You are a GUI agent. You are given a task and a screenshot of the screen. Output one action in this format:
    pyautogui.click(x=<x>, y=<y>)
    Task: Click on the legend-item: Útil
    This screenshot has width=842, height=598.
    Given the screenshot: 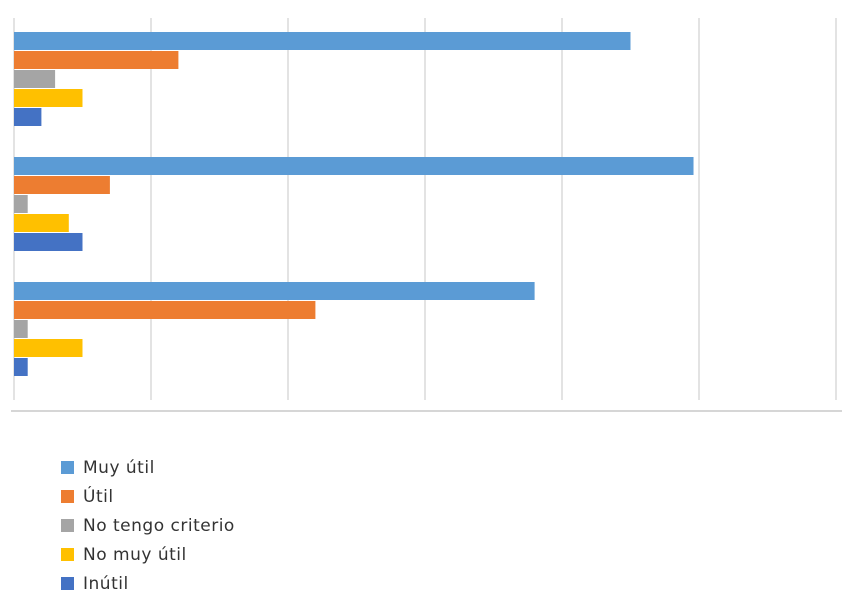 What is the action you would take?
    pyautogui.click(x=148, y=496)
    